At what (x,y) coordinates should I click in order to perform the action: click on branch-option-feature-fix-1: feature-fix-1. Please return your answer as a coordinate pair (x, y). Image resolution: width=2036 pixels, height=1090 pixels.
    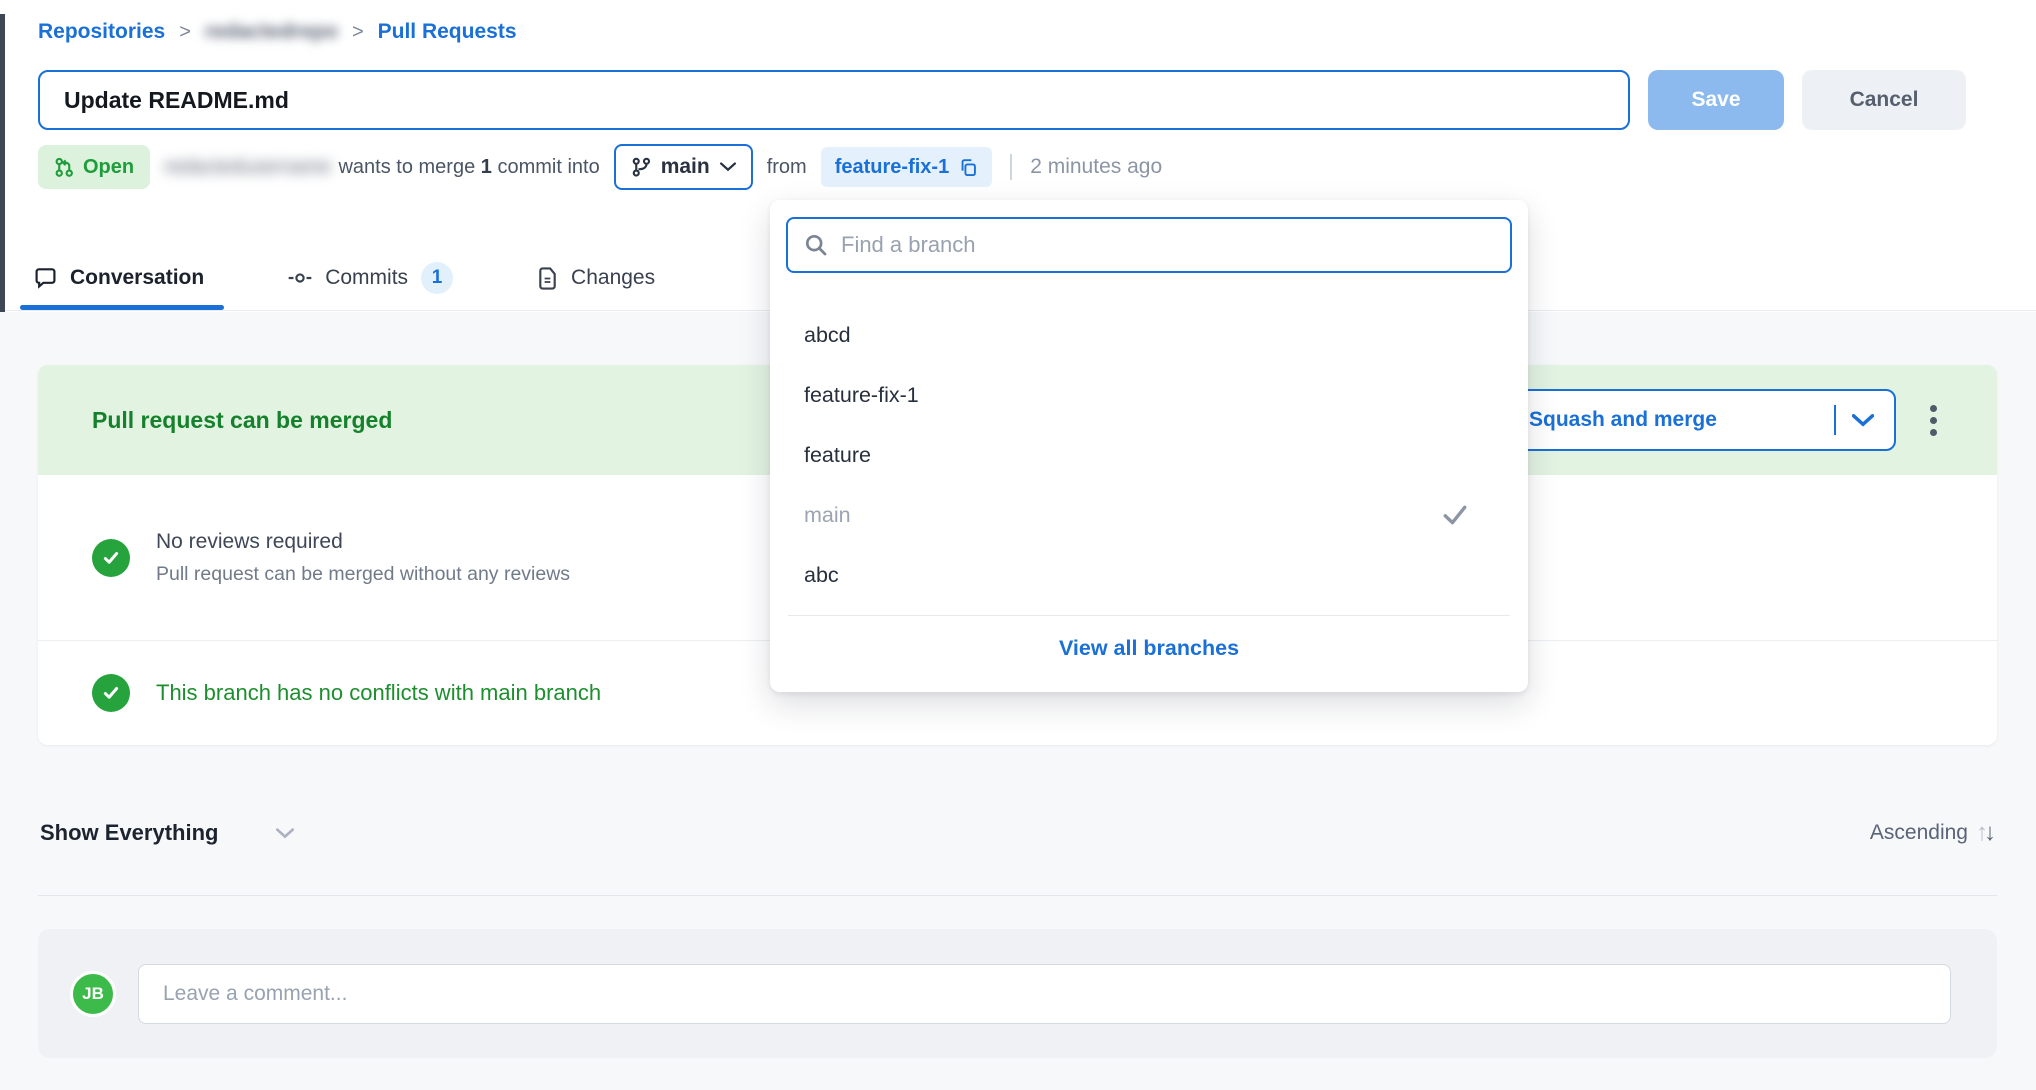
    Looking at the image, I should click on (1149, 395).